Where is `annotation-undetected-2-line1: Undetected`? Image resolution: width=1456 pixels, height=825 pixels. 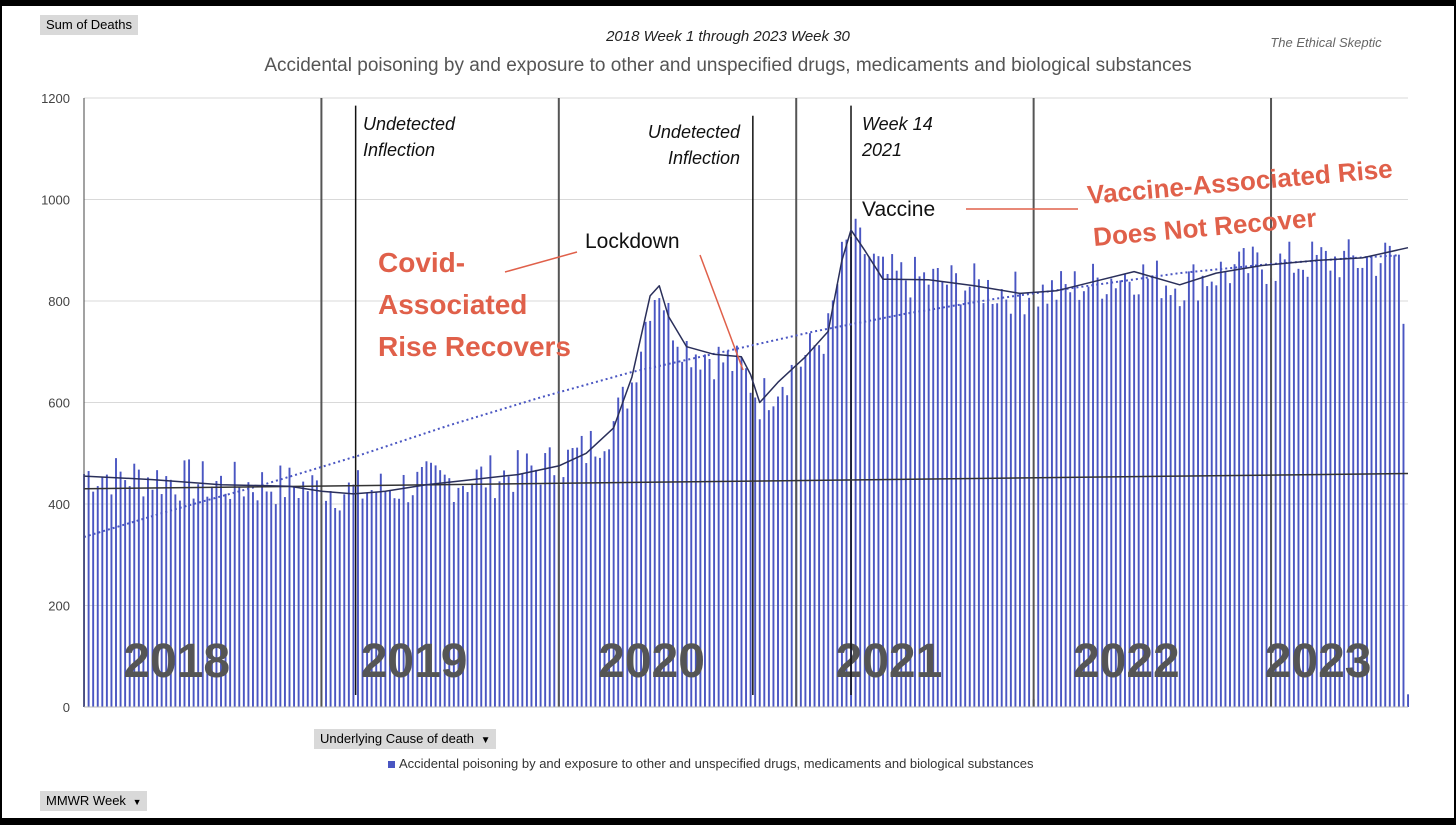
annotation-undetected-2-line1: Undetected is located at coordinates (694, 132).